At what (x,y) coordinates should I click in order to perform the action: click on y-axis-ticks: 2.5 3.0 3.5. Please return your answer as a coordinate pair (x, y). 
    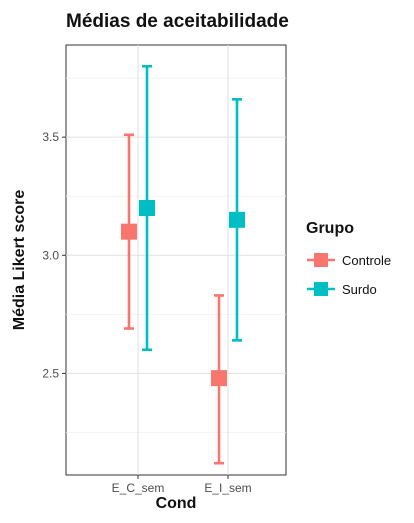
    Looking at the image, I should click on (54, 255).